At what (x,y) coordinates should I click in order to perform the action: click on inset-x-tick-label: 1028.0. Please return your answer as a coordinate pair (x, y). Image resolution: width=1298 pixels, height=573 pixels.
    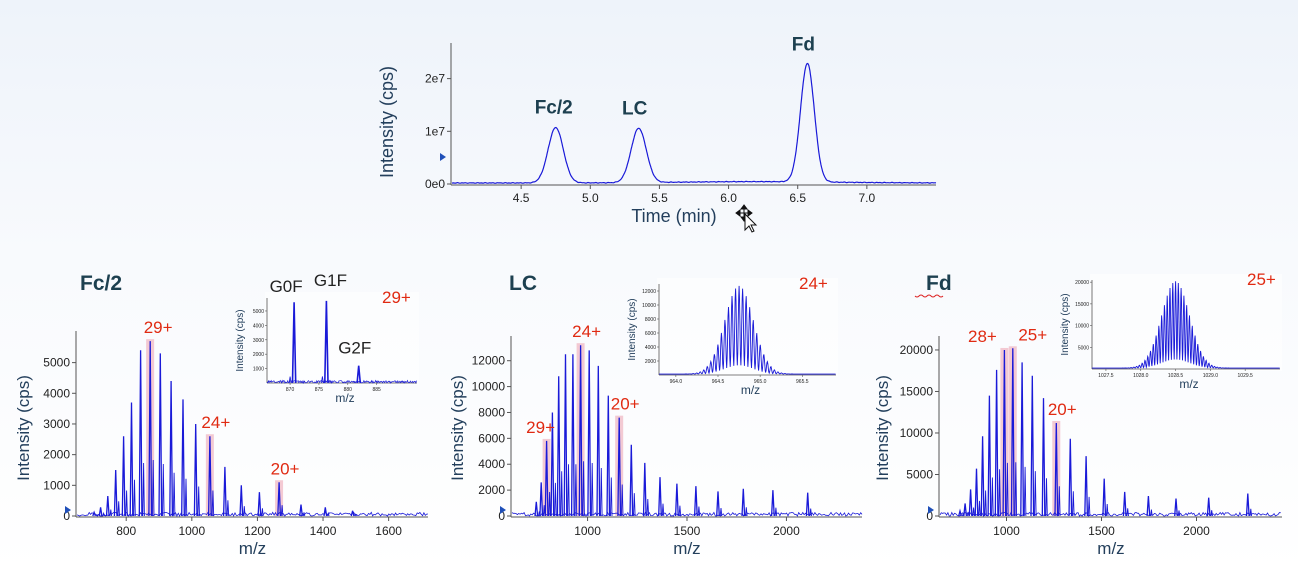
    Looking at the image, I should click on (1141, 376).